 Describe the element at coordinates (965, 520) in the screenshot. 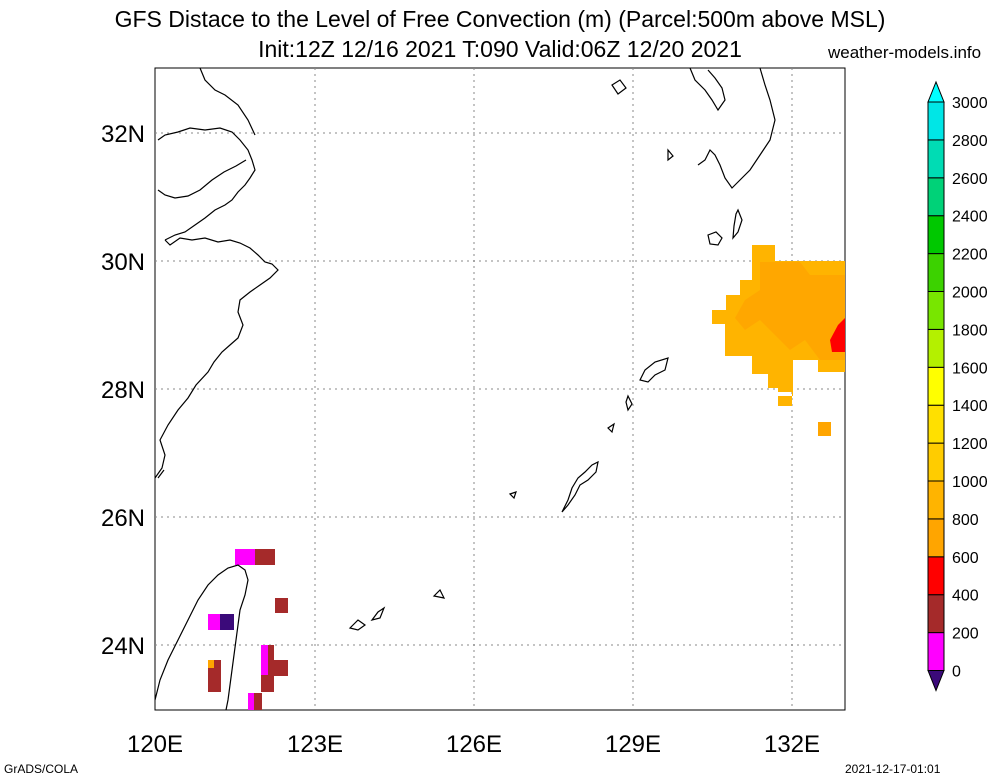

I see `colorbar-label: 800` at that location.